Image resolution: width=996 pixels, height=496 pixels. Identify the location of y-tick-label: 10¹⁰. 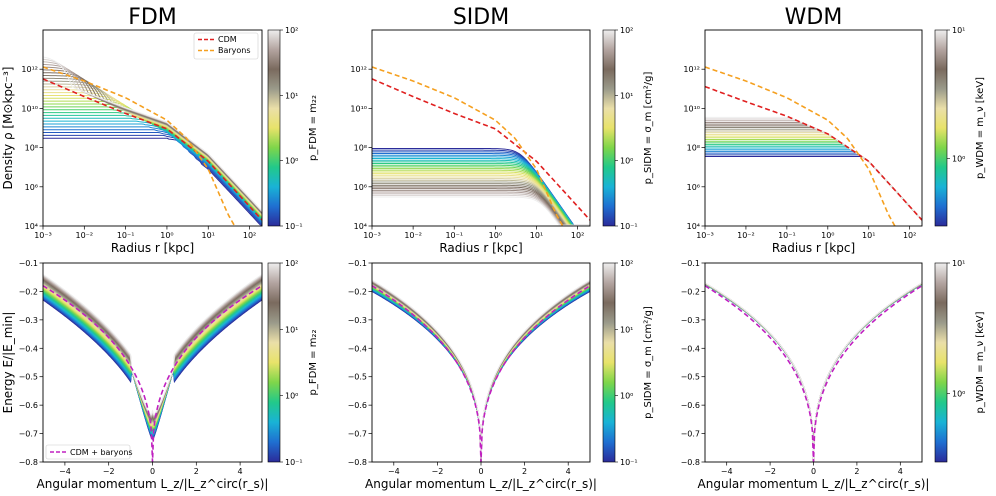
(358, 108).